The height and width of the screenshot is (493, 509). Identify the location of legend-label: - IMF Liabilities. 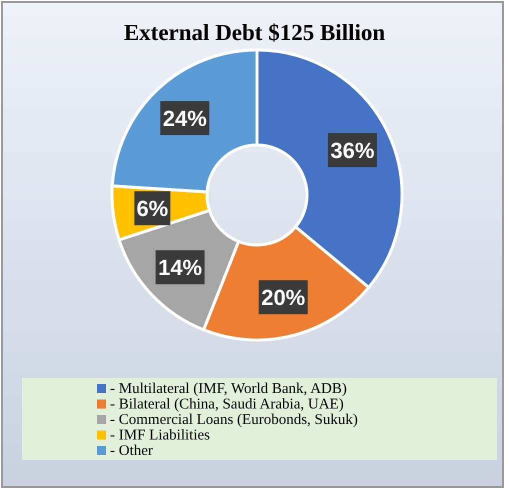
(160, 436).